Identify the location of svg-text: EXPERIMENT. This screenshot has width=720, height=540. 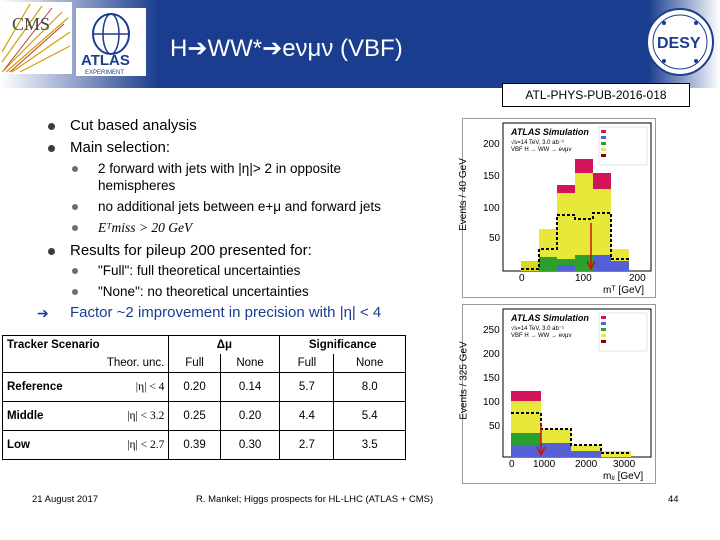
(104, 73).